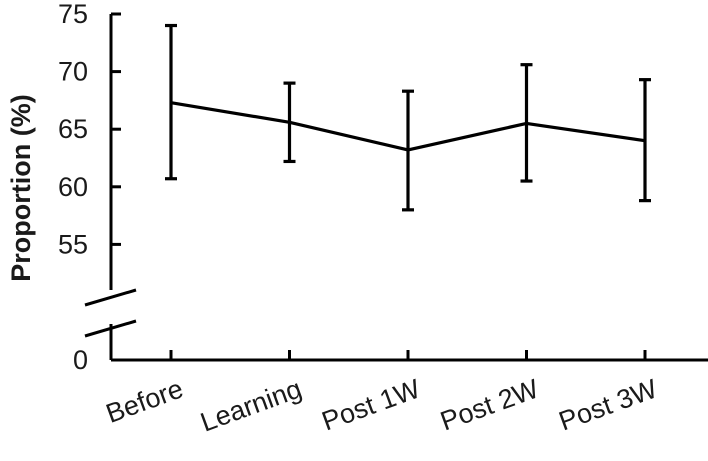  What do you see at coordinates (73, 129) in the screenshot?
I see `y-tick-label: 65` at bounding box center [73, 129].